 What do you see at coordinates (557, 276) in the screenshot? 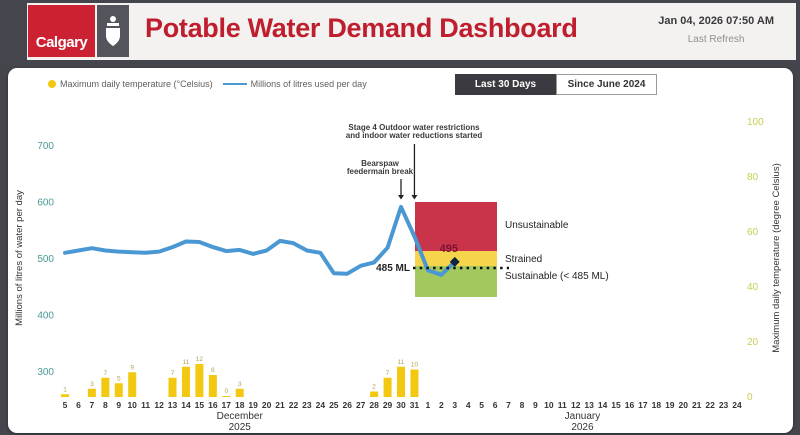
I see `zone-label: Sustainable (< 485 ML)` at bounding box center [557, 276].